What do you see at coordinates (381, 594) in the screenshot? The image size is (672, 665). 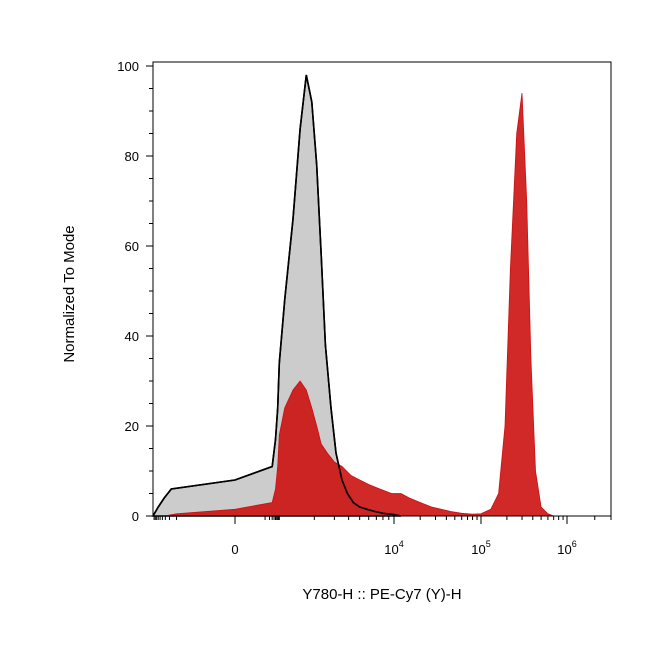 I see `x-axis-title: Y780-H :: PE-Cy7 (Y)-H` at bounding box center [381, 594].